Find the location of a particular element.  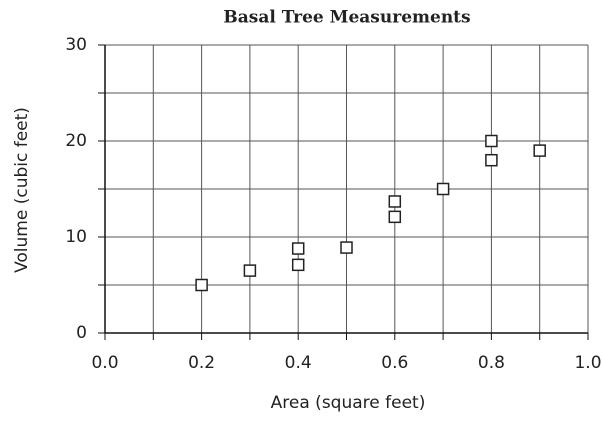

y-tick-label: 20 is located at coordinates (76, 141).